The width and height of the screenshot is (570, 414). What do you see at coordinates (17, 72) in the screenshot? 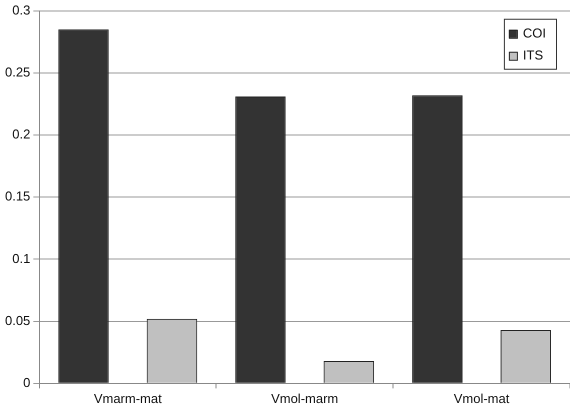
I see `y-tick-label: 0.25` at bounding box center [17, 72].